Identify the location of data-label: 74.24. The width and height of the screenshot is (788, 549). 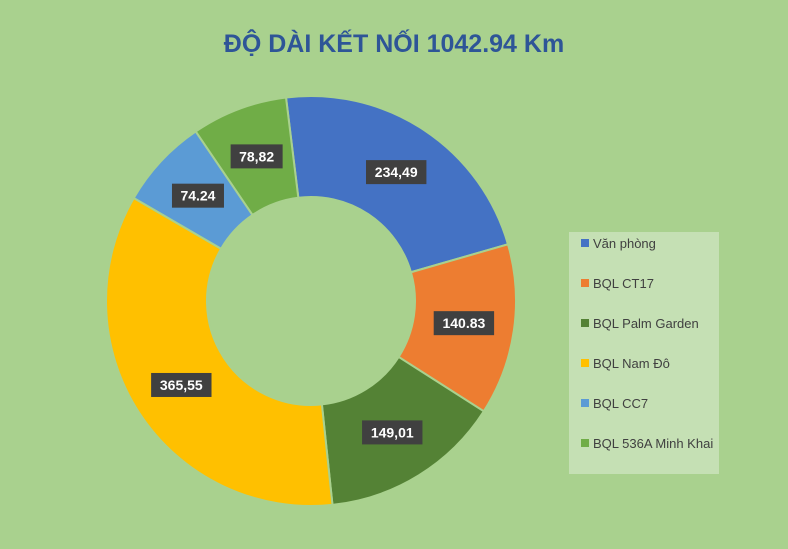
(197, 196).